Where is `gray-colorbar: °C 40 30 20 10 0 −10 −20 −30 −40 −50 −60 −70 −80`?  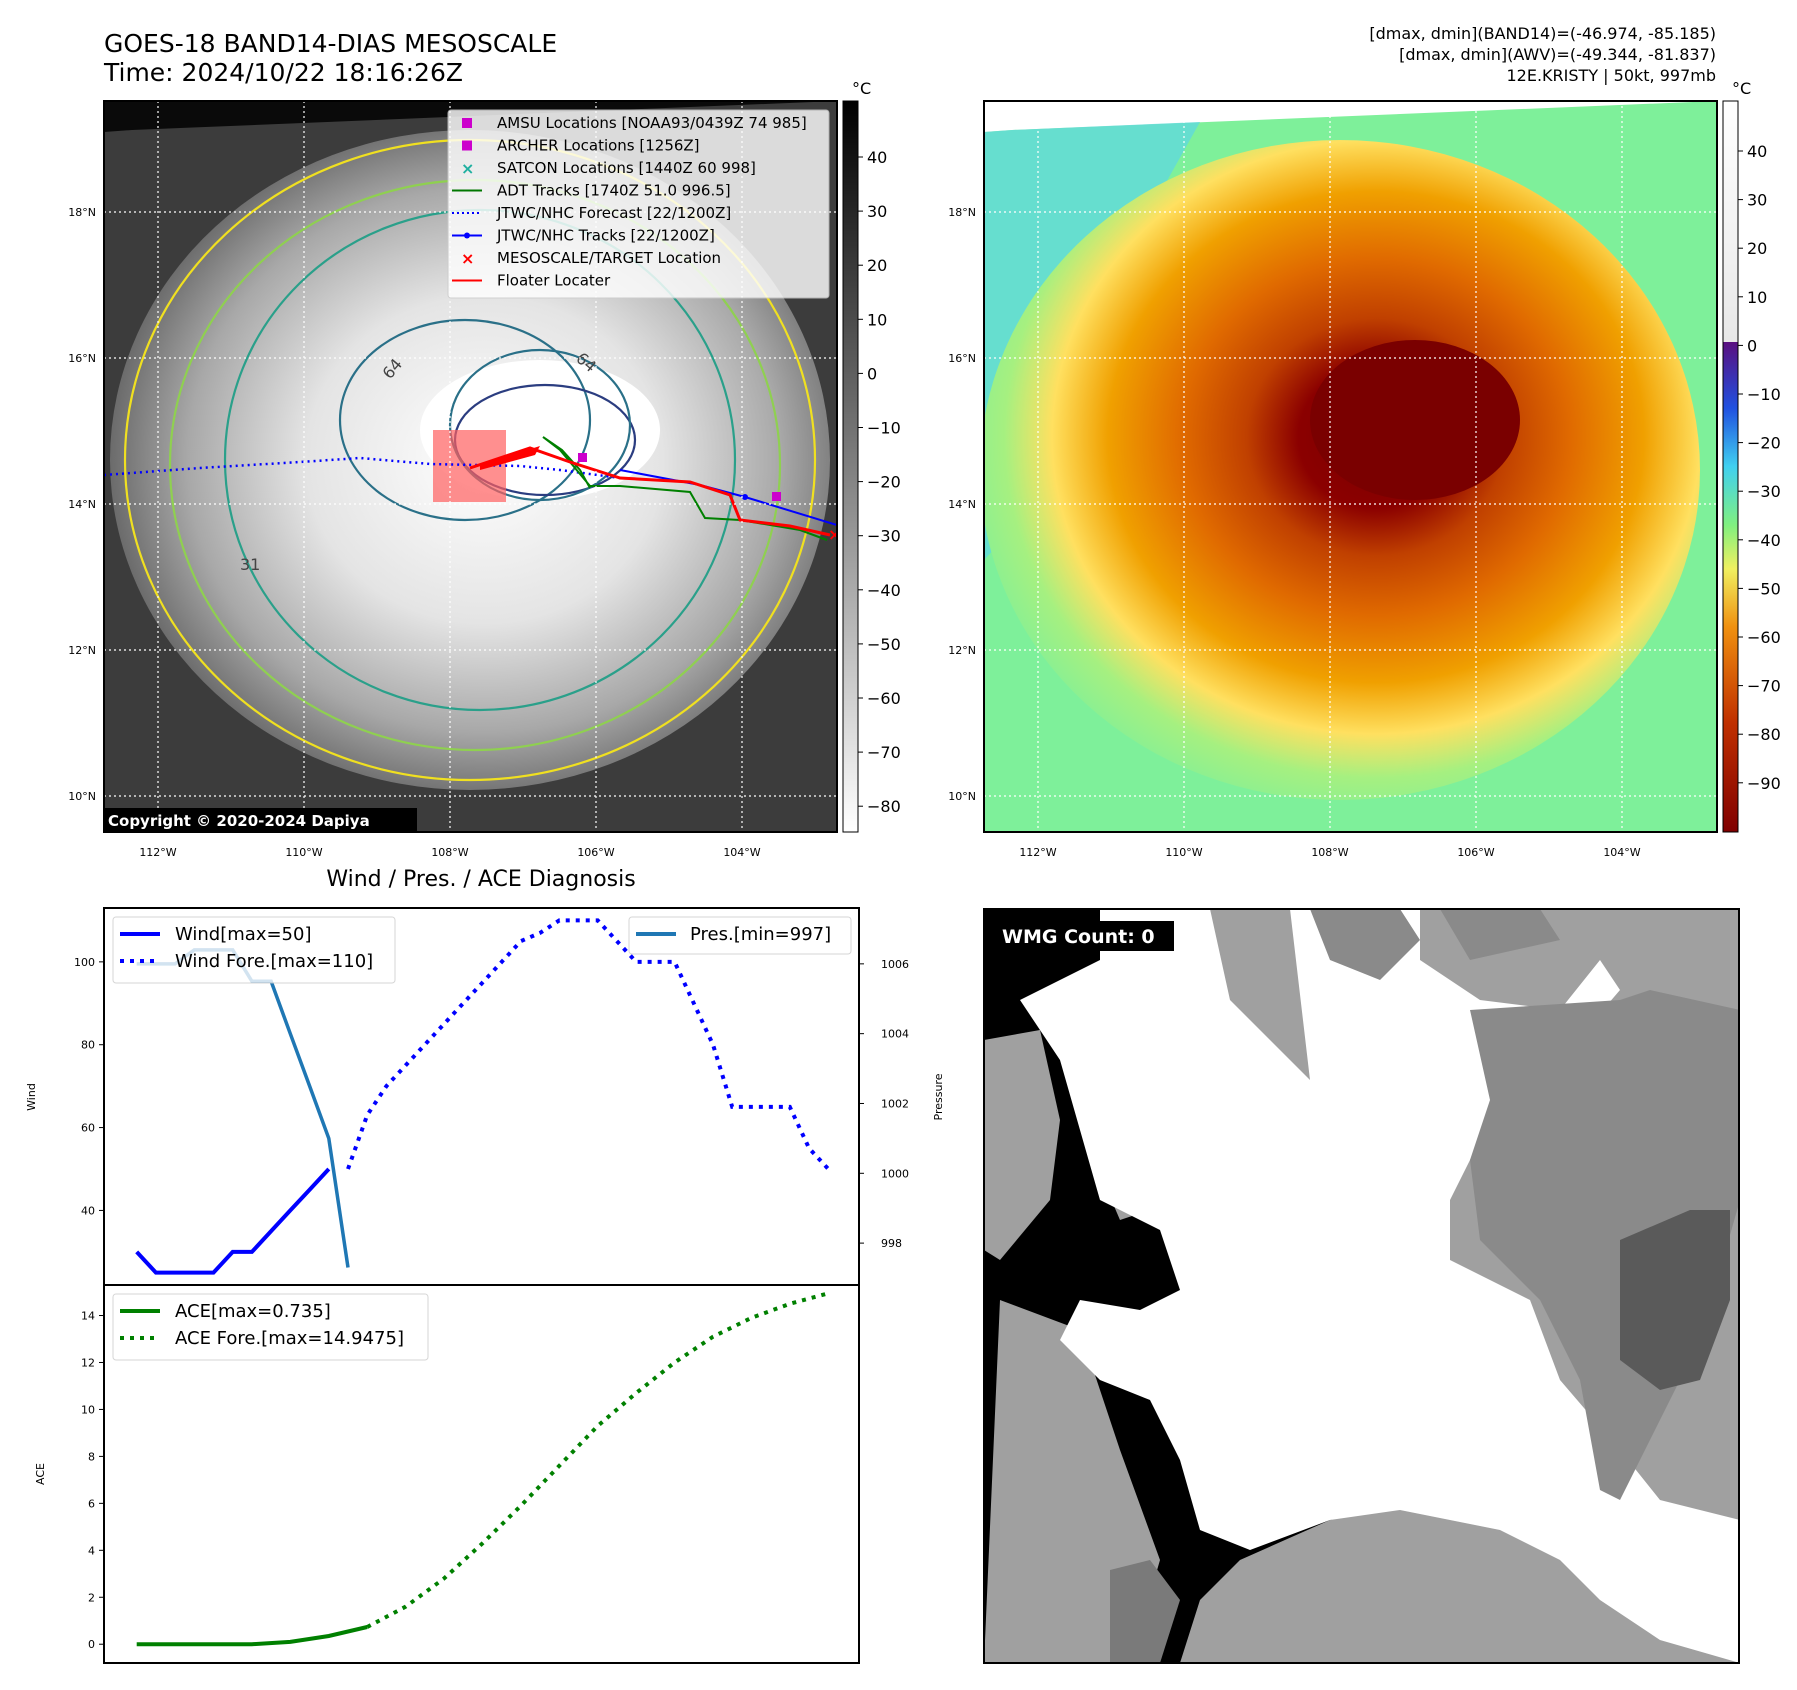
gray-colorbar: °C 40 30 20 10 0 −10 −20 −30 −40 −50 −60 −70 −80 is located at coordinates (871, 456).